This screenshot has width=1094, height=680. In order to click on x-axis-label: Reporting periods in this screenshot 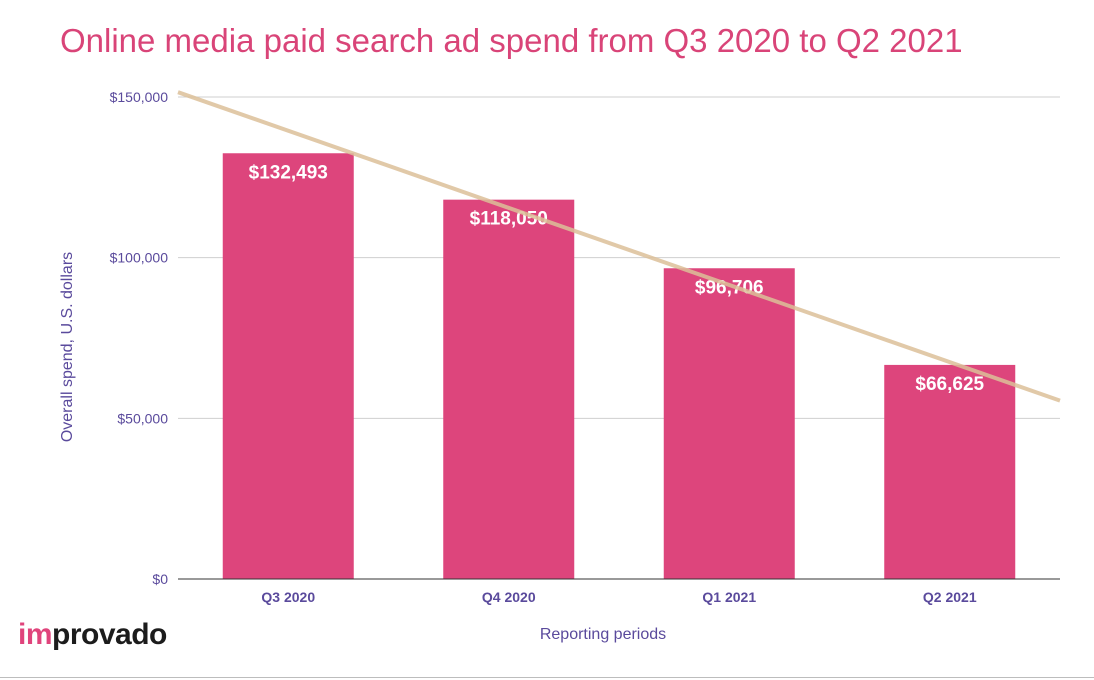, I will do `click(603, 634)`.